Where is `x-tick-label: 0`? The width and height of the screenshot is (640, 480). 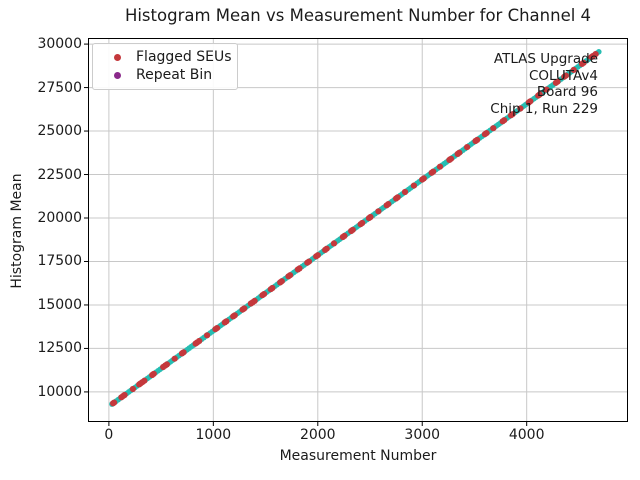 x-tick-label: 0 is located at coordinates (109, 435).